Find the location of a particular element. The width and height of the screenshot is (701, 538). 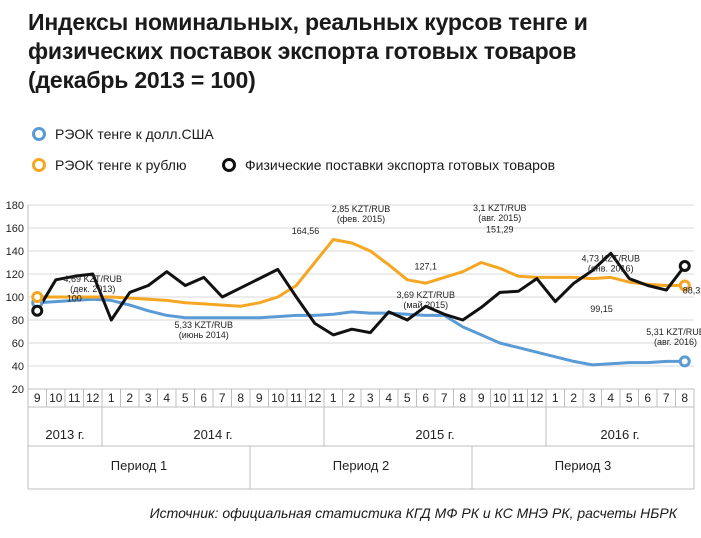

y-tick-label: 140 is located at coordinates (15, 252).